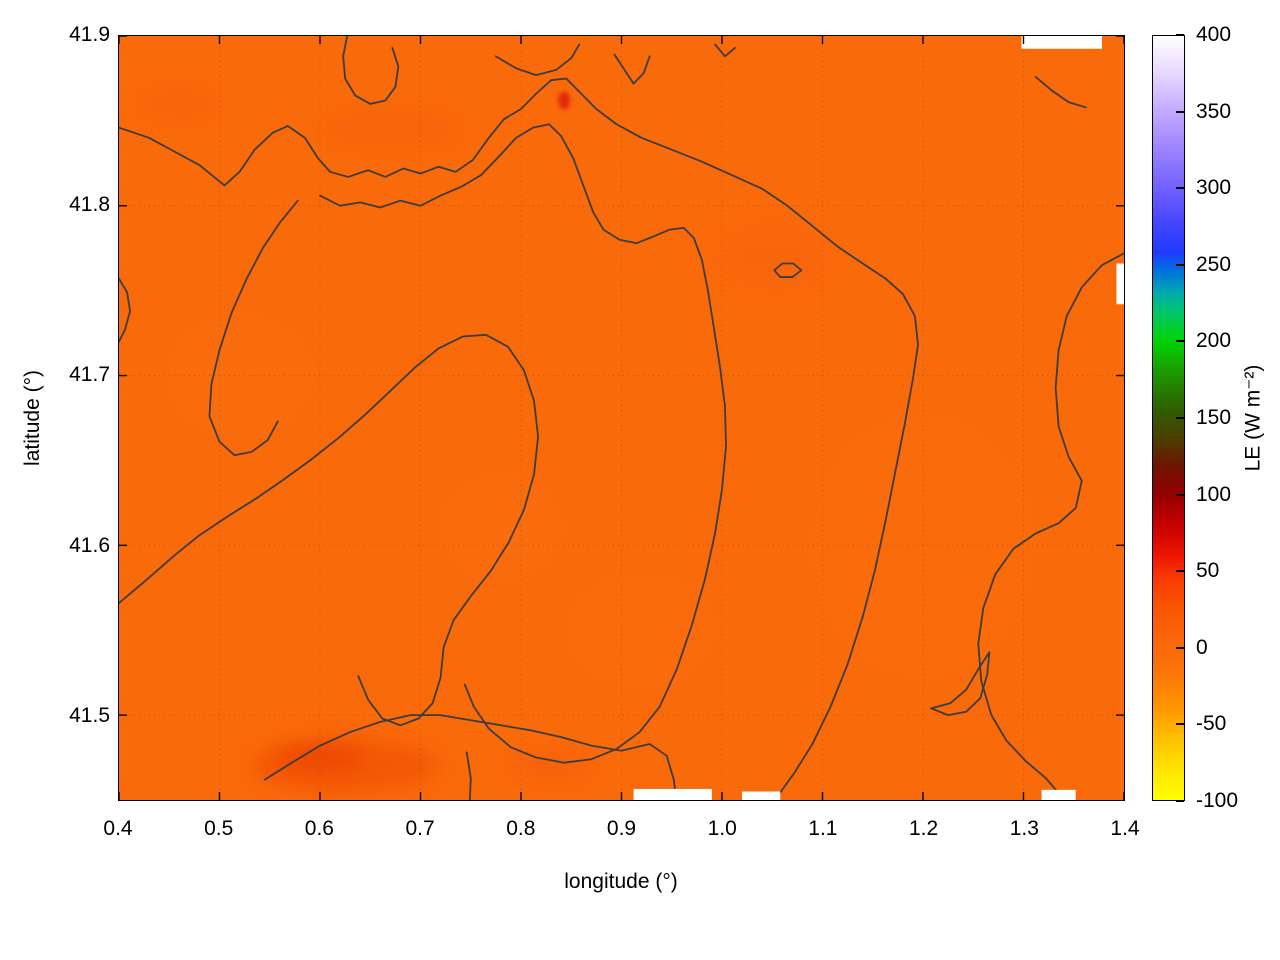 The width and height of the screenshot is (1280, 960). I want to click on colorbar-tick-label: 200, so click(1214, 341).